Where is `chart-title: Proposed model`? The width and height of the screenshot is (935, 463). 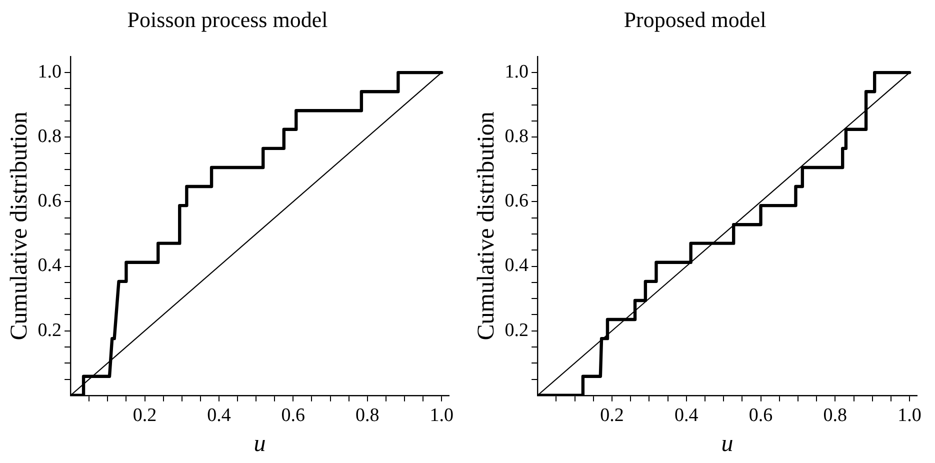 chart-title: Proposed model is located at coordinates (695, 19).